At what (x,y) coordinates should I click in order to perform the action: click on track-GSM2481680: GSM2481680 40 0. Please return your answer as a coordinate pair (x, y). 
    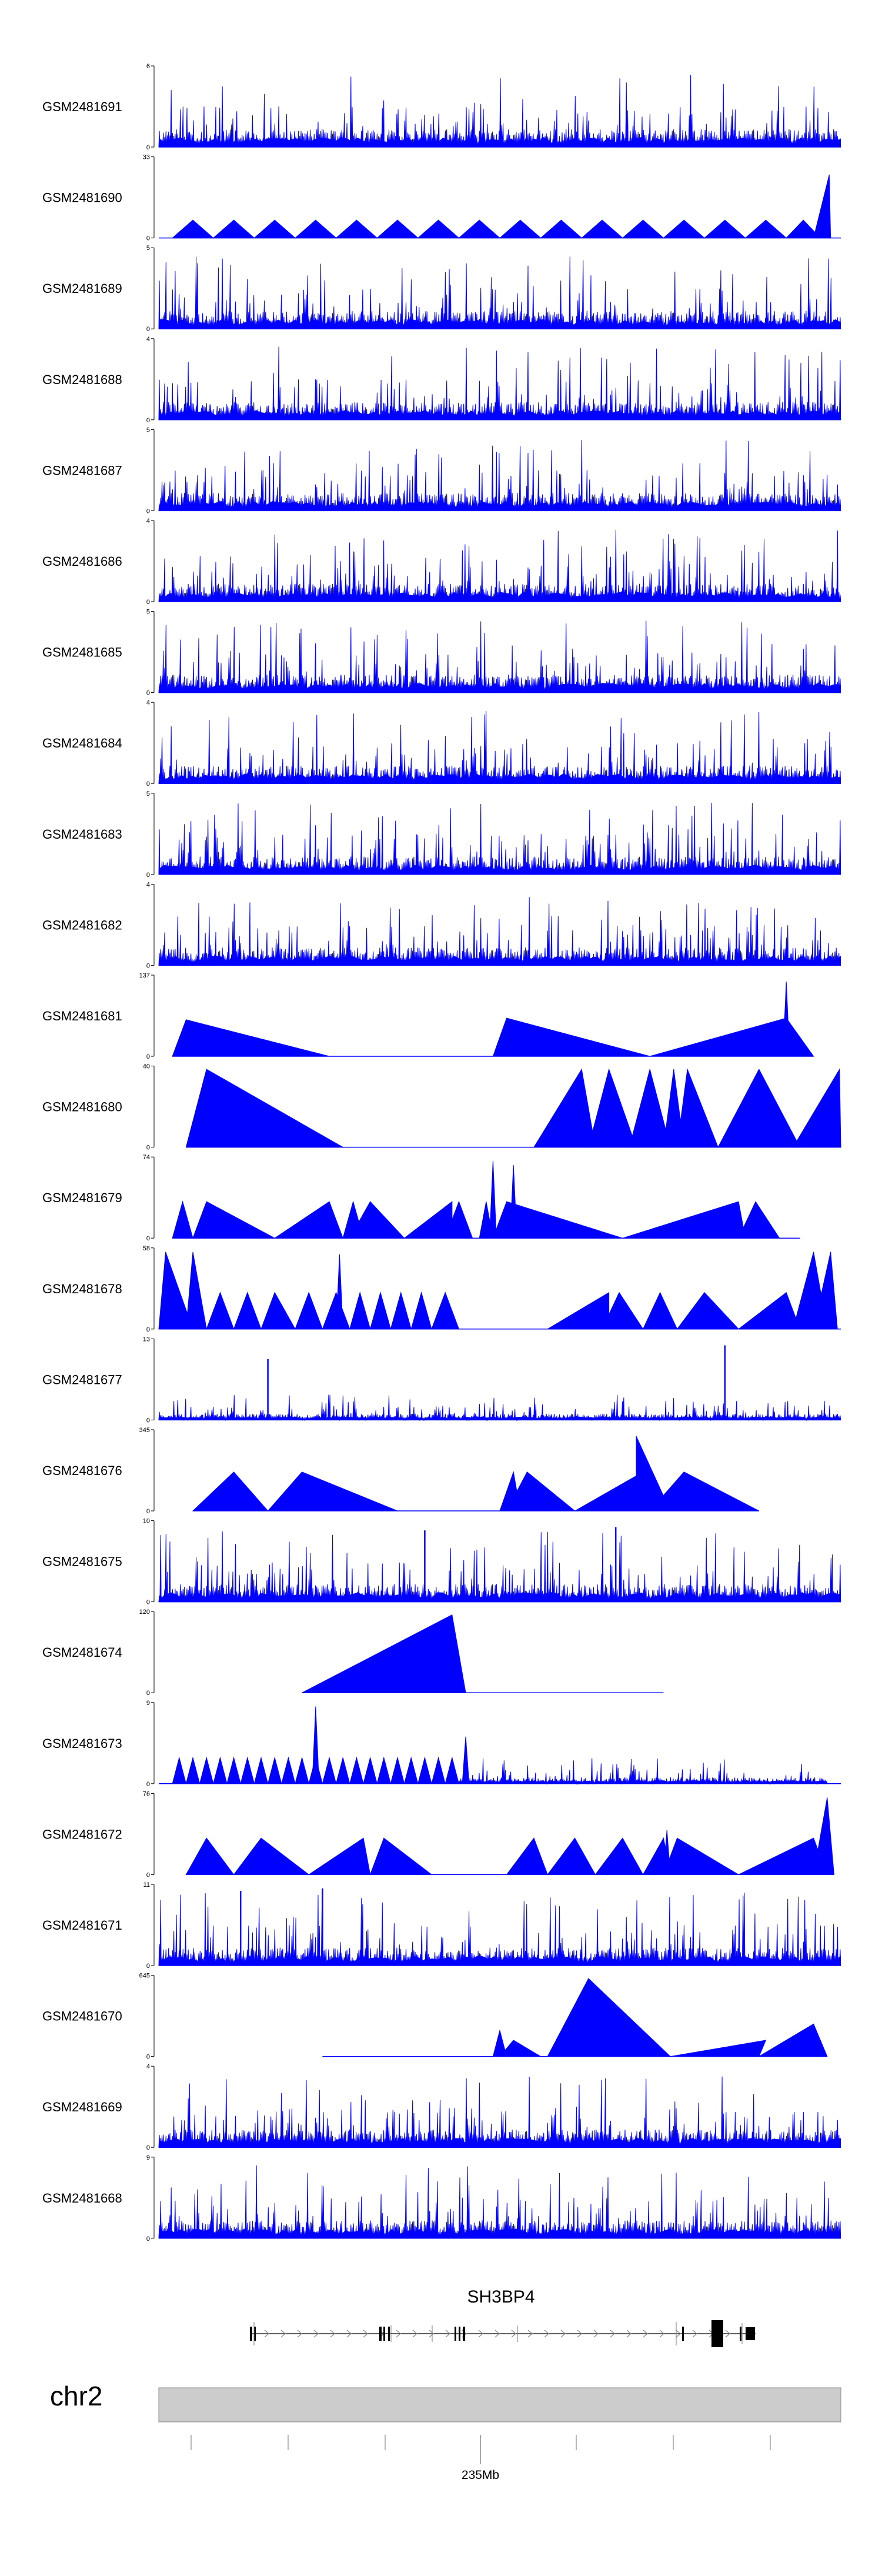
    Looking at the image, I should click on (441, 1107).